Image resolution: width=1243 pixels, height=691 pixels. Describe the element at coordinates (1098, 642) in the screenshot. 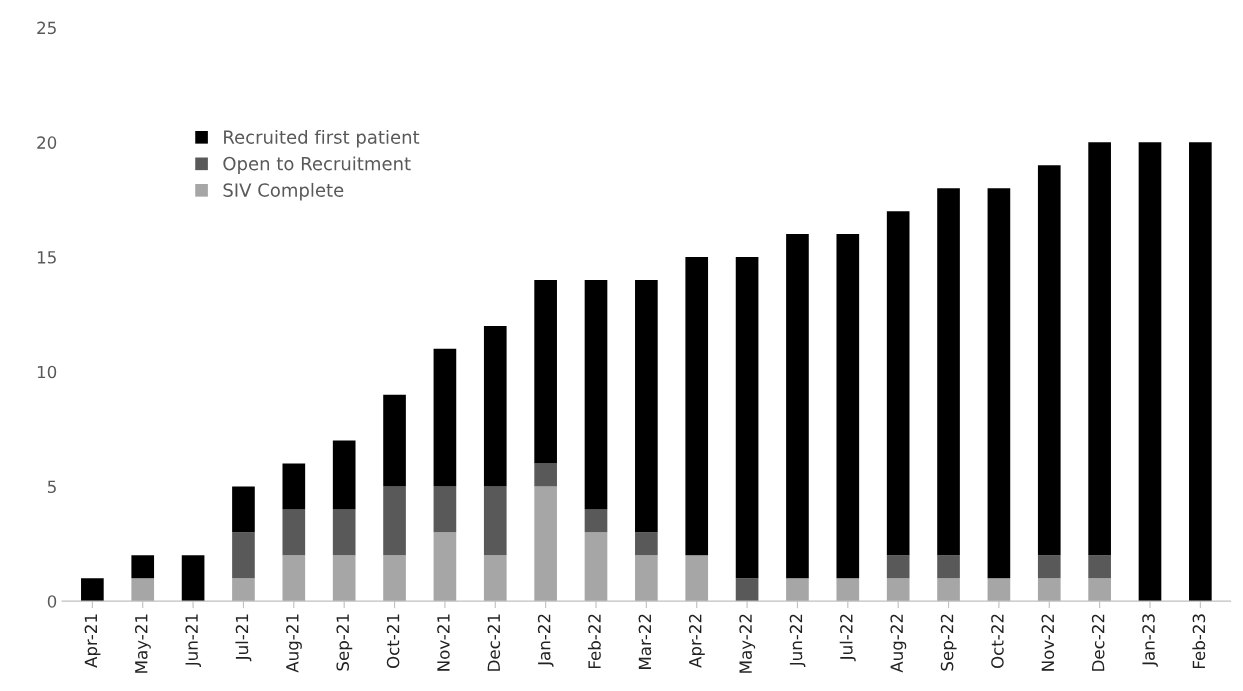

I see `x-tick-label: Dec-22` at that location.